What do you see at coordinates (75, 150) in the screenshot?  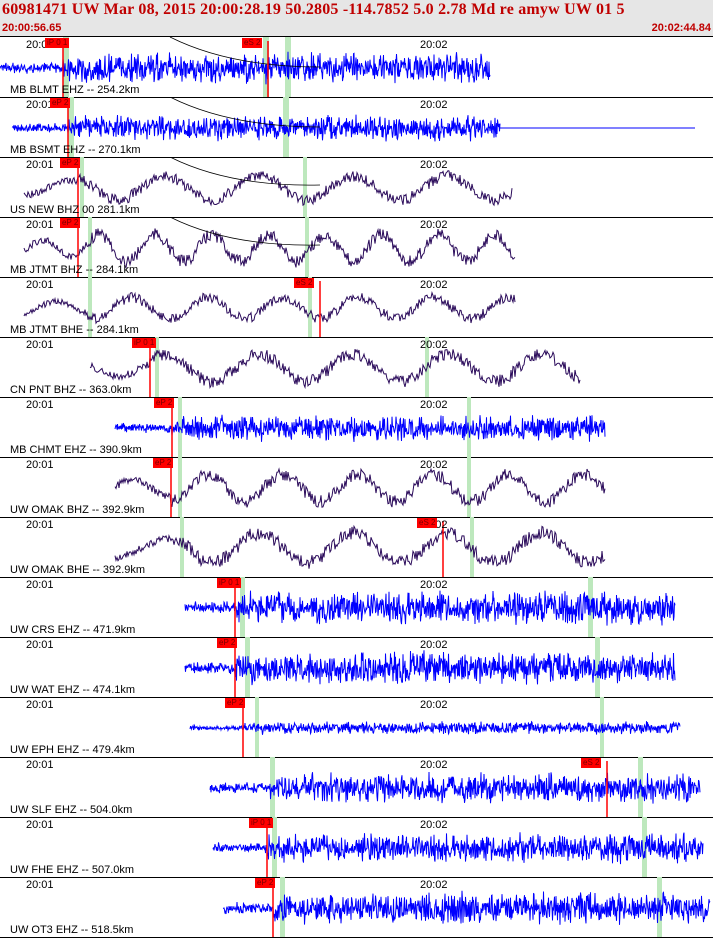 I see `station-label: MB BSMT EHZ -- 270.1km` at bounding box center [75, 150].